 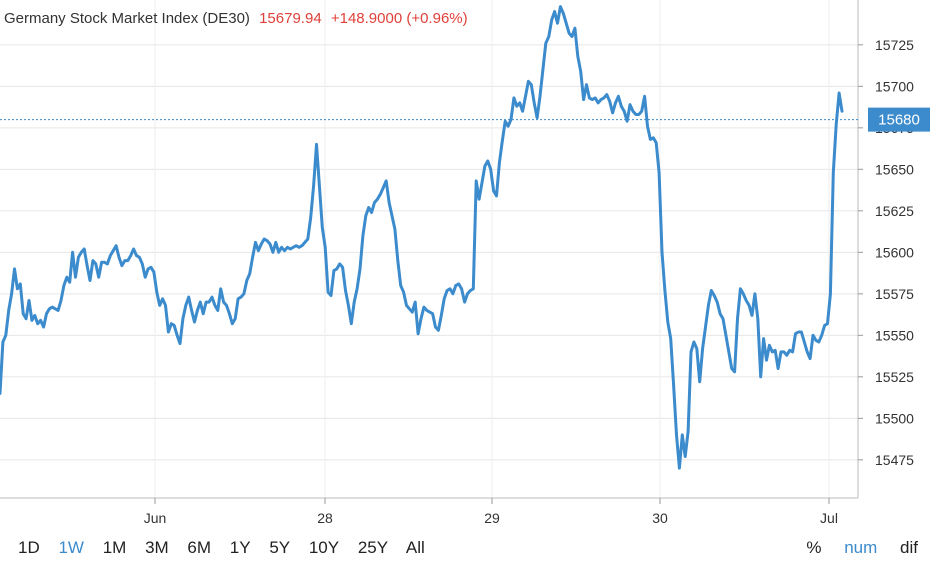 I want to click on y-tick-label: 15575, so click(x=894, y=294).